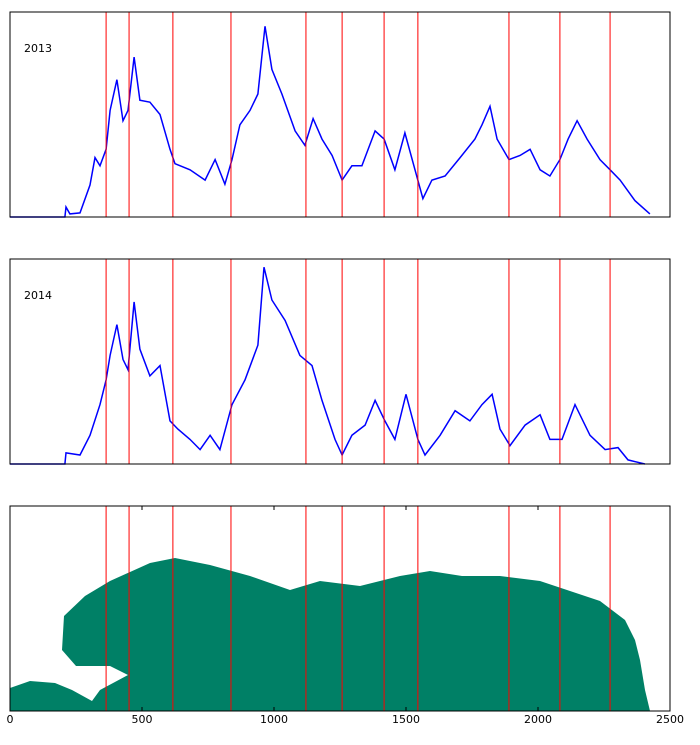 This screenshot has width=700, height=745. Describe the element at coordinates (38, 295) in the screenshot. I see `panel-label: 2014` at that location.